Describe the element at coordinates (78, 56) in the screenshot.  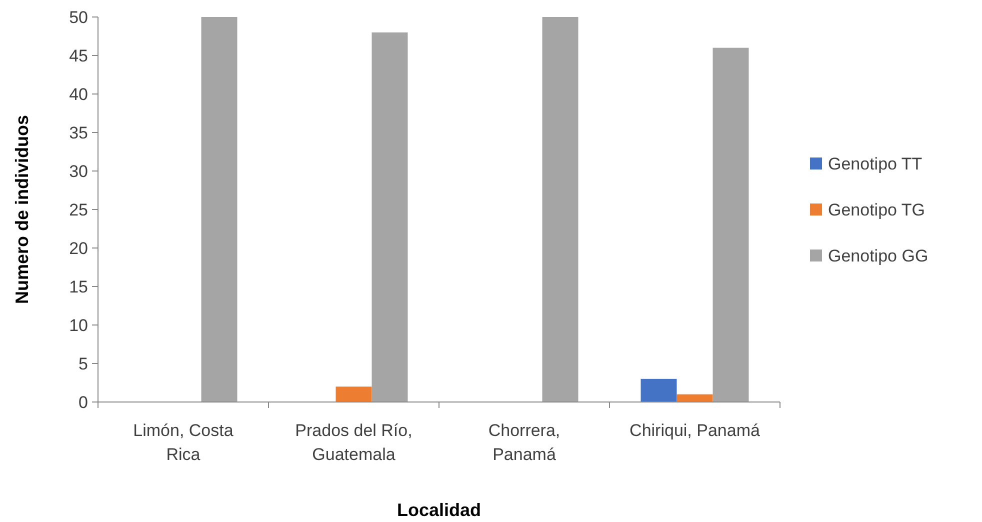
I see `y-tick-label: 45` at that location.